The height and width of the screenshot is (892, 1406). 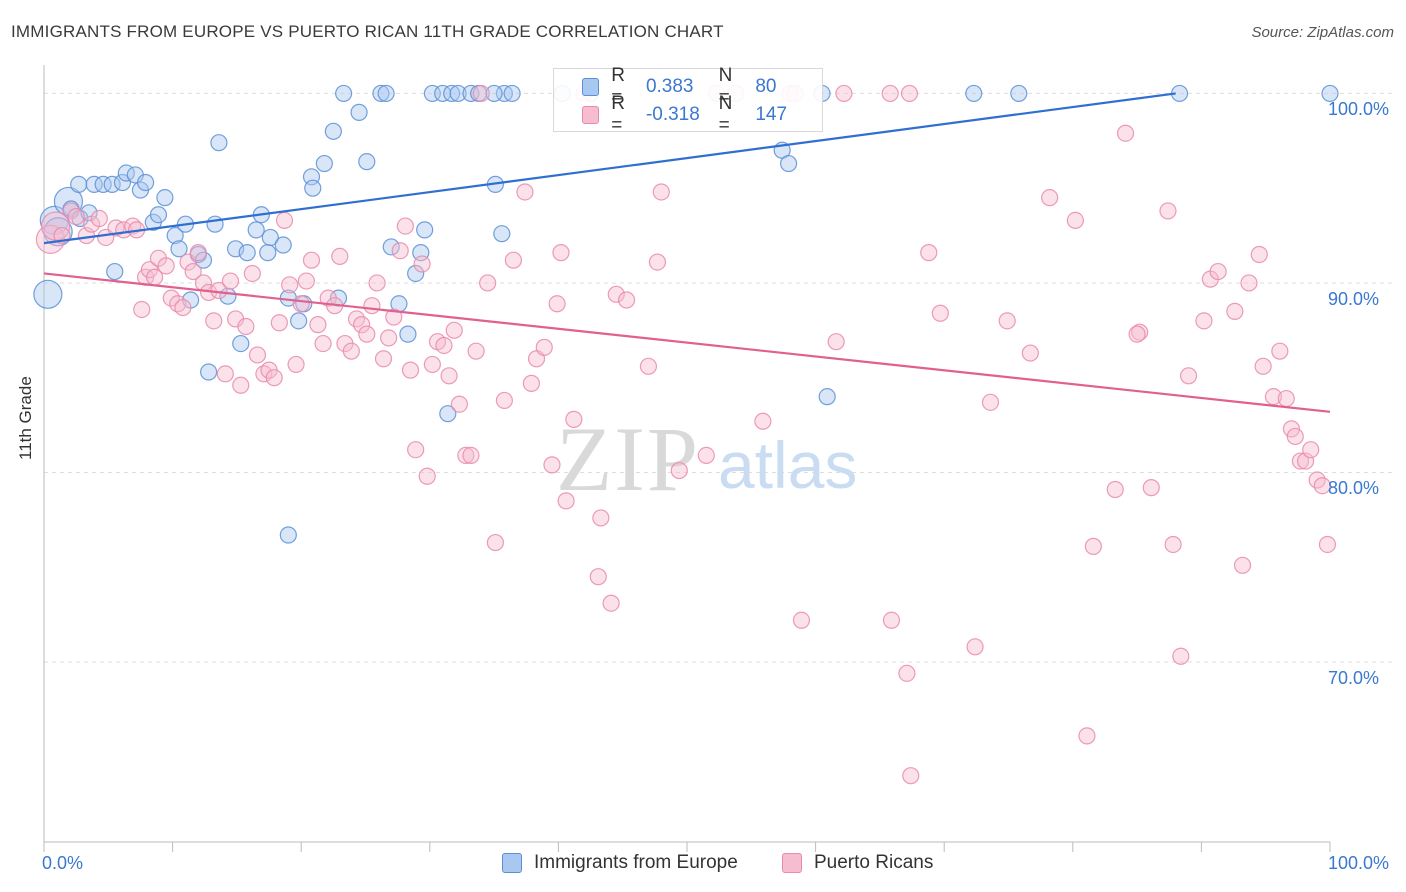 I want to click on legend-n-label: N =, so click(x=725, y=86).